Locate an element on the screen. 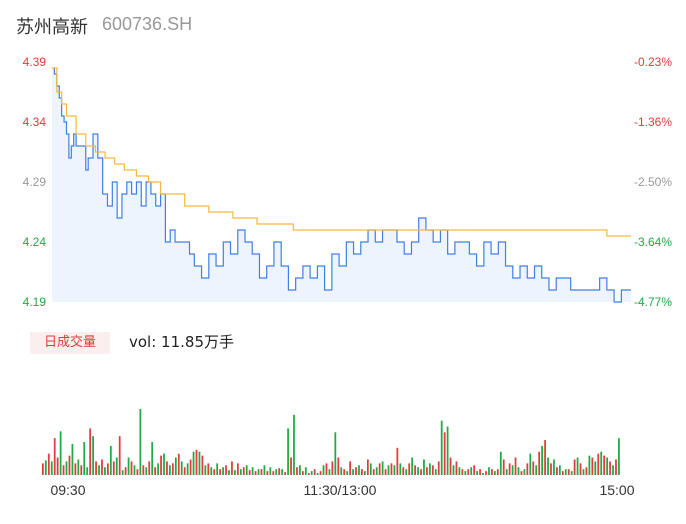 This screenshot has width=686, height=524. pct-tick-label: -4.77% is located at coordinates (653, 302).